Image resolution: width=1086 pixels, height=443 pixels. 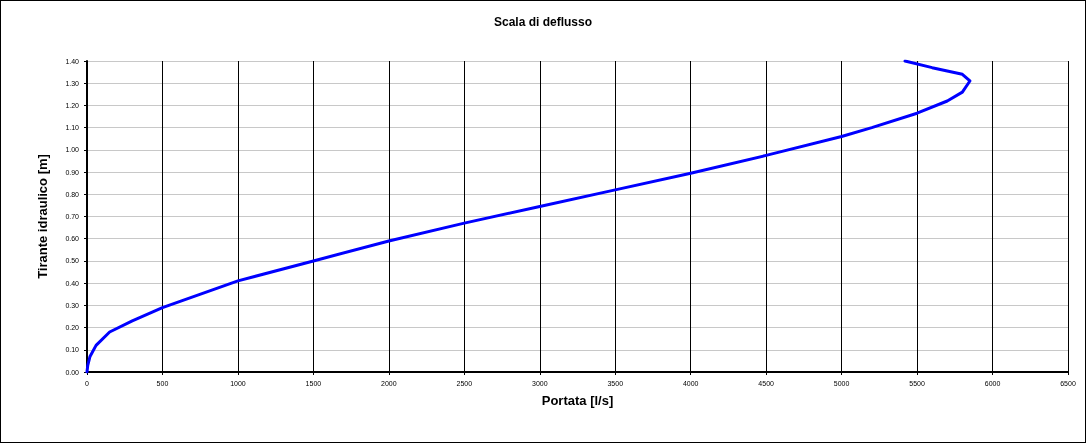 I want to click on chart-title: Scala di deflusso, so click(x=543, y=22).